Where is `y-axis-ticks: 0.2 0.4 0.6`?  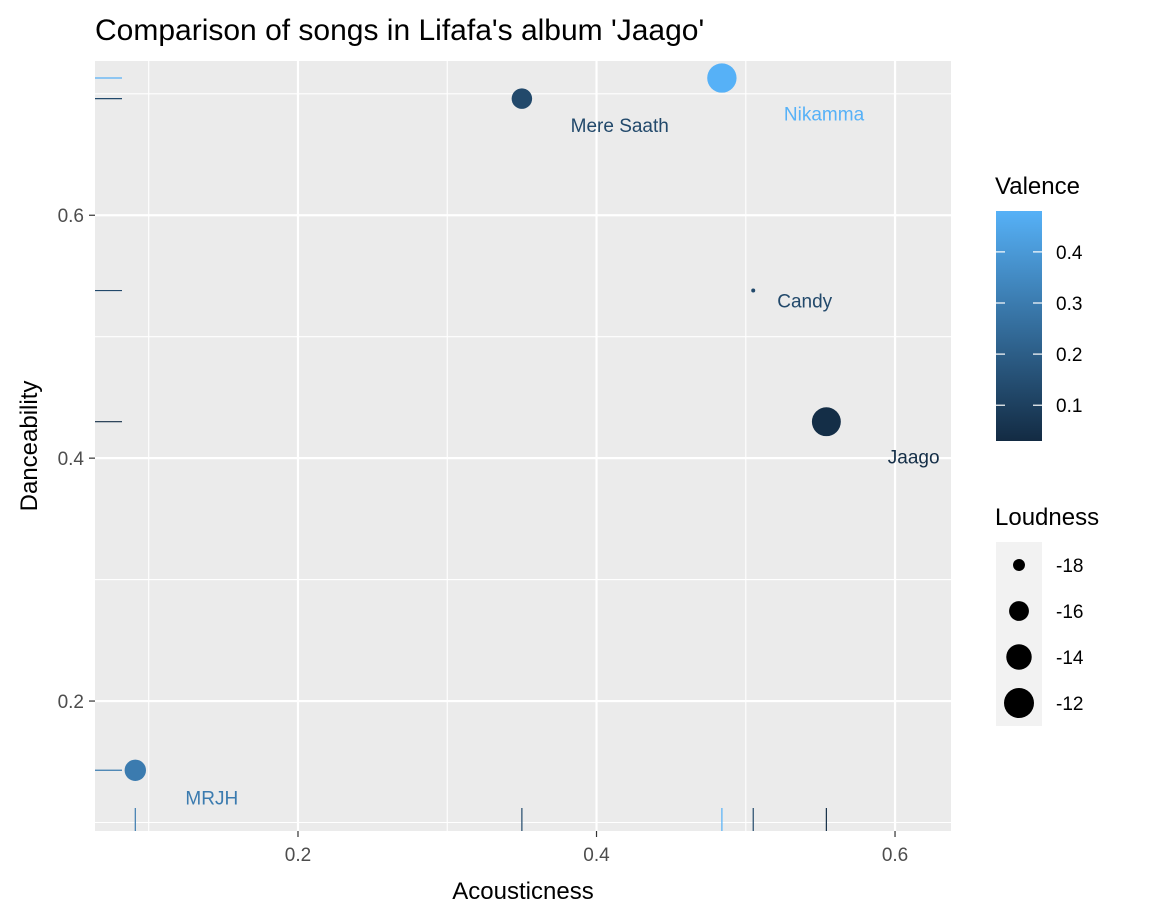
y-axis-ticks: 0.2 0.4 0.6 is located at coordinates (76, 459).